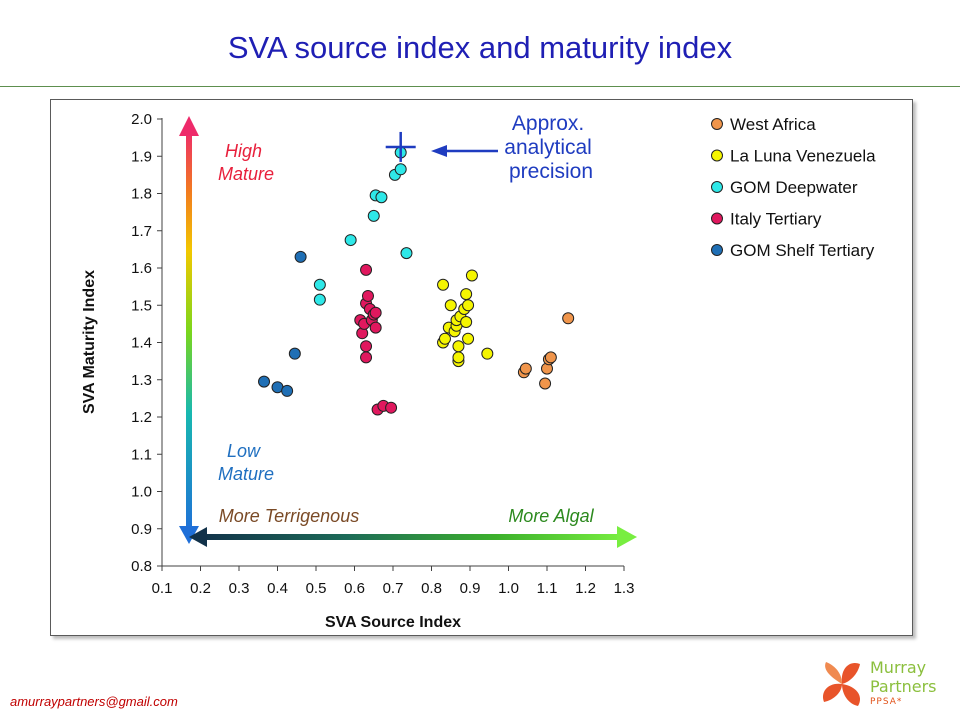  Describe the element at coordinates (551, 516) in the screenshot. I see `more-algal-label: More Algal` at that location.